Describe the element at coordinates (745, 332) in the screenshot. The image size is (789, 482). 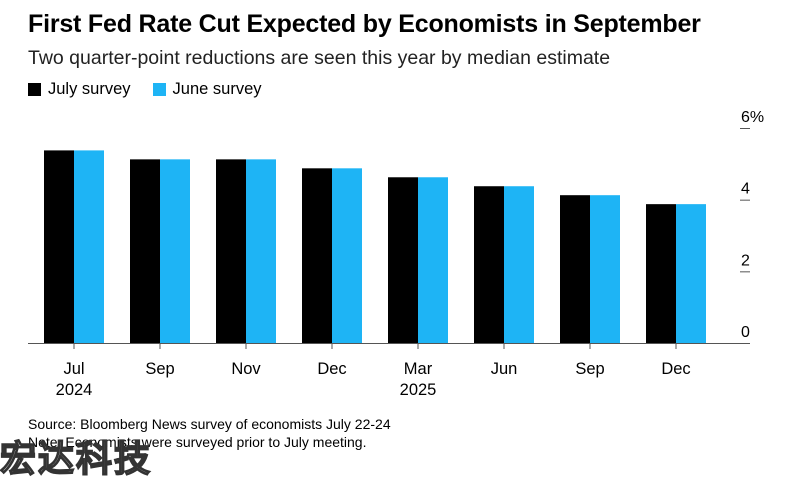
I see `y-tick-label-0: 0` at that location.